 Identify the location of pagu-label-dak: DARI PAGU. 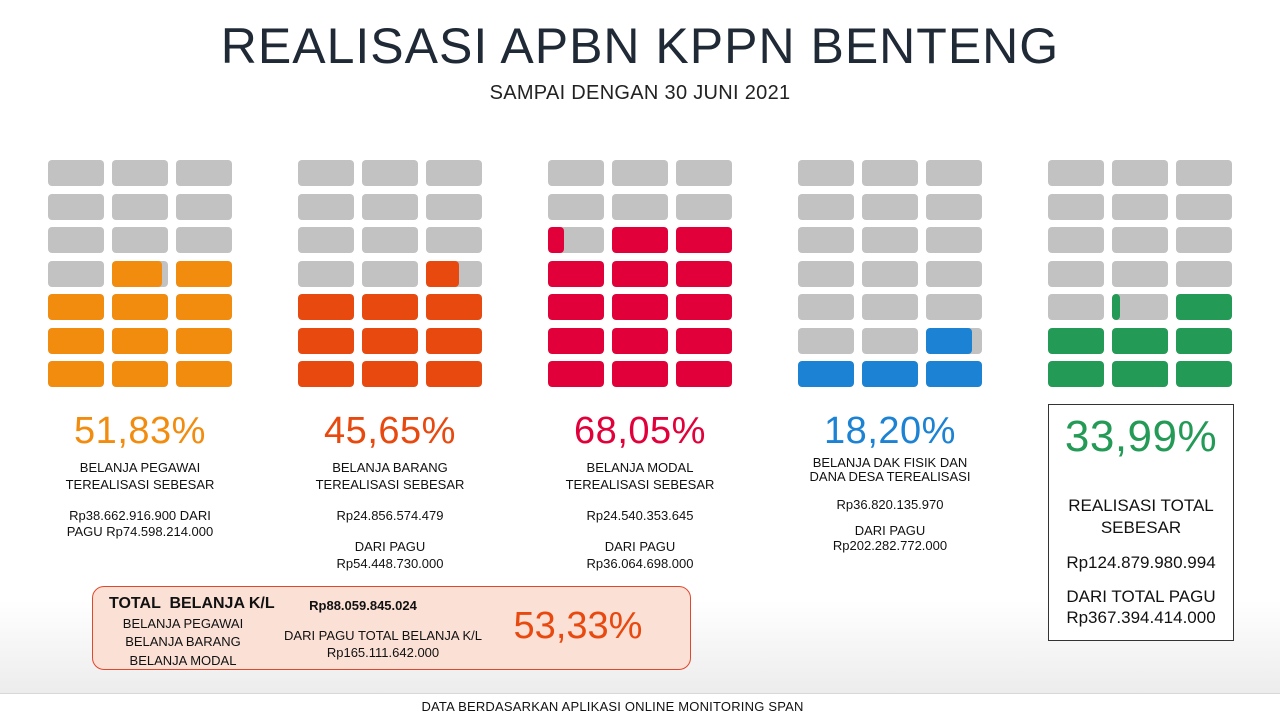
(890, 530).